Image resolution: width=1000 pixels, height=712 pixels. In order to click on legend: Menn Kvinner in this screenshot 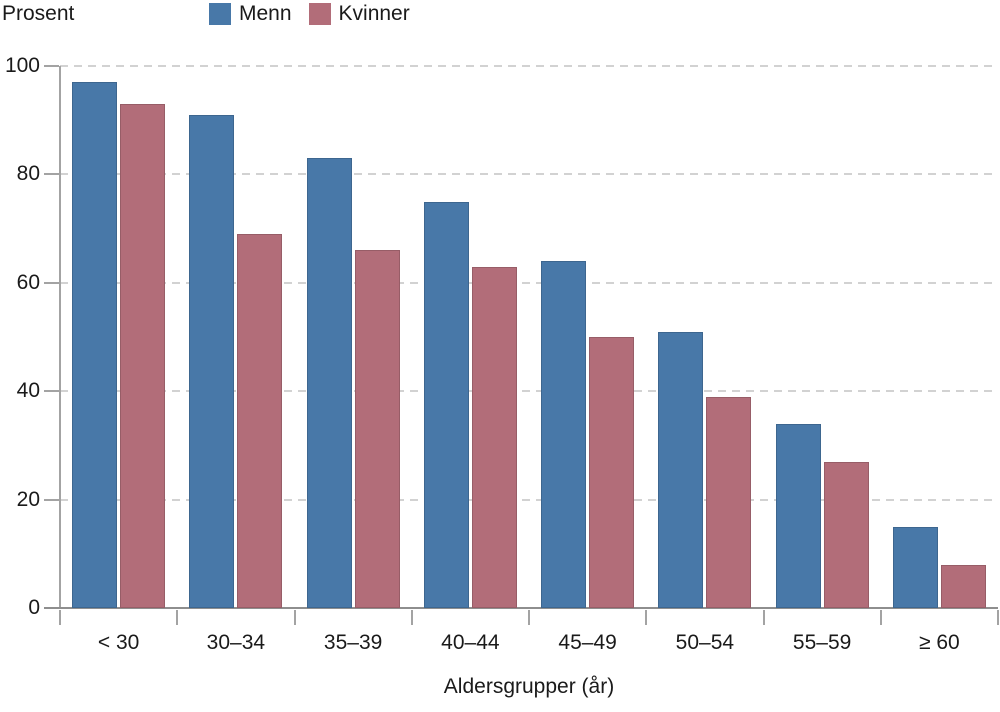, I will do `click(309, 14)`.